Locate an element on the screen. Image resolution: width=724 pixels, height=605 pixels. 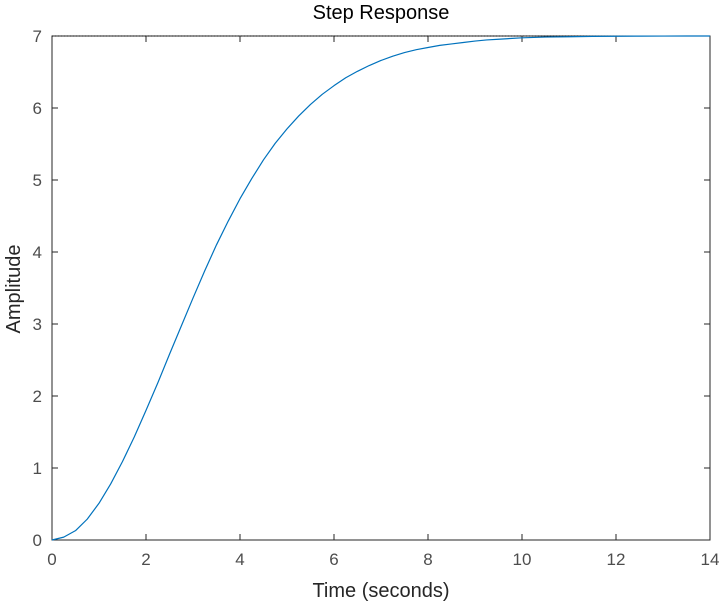
y-tick-label: 5 is located at coordinates (37, 180).